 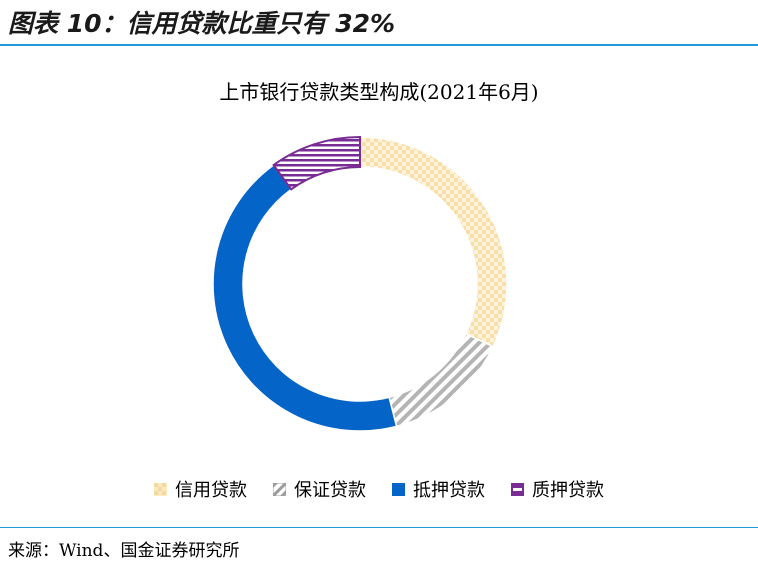 I want to click on legend-item-credit: 信用贷款, so click(x=200, y=489).